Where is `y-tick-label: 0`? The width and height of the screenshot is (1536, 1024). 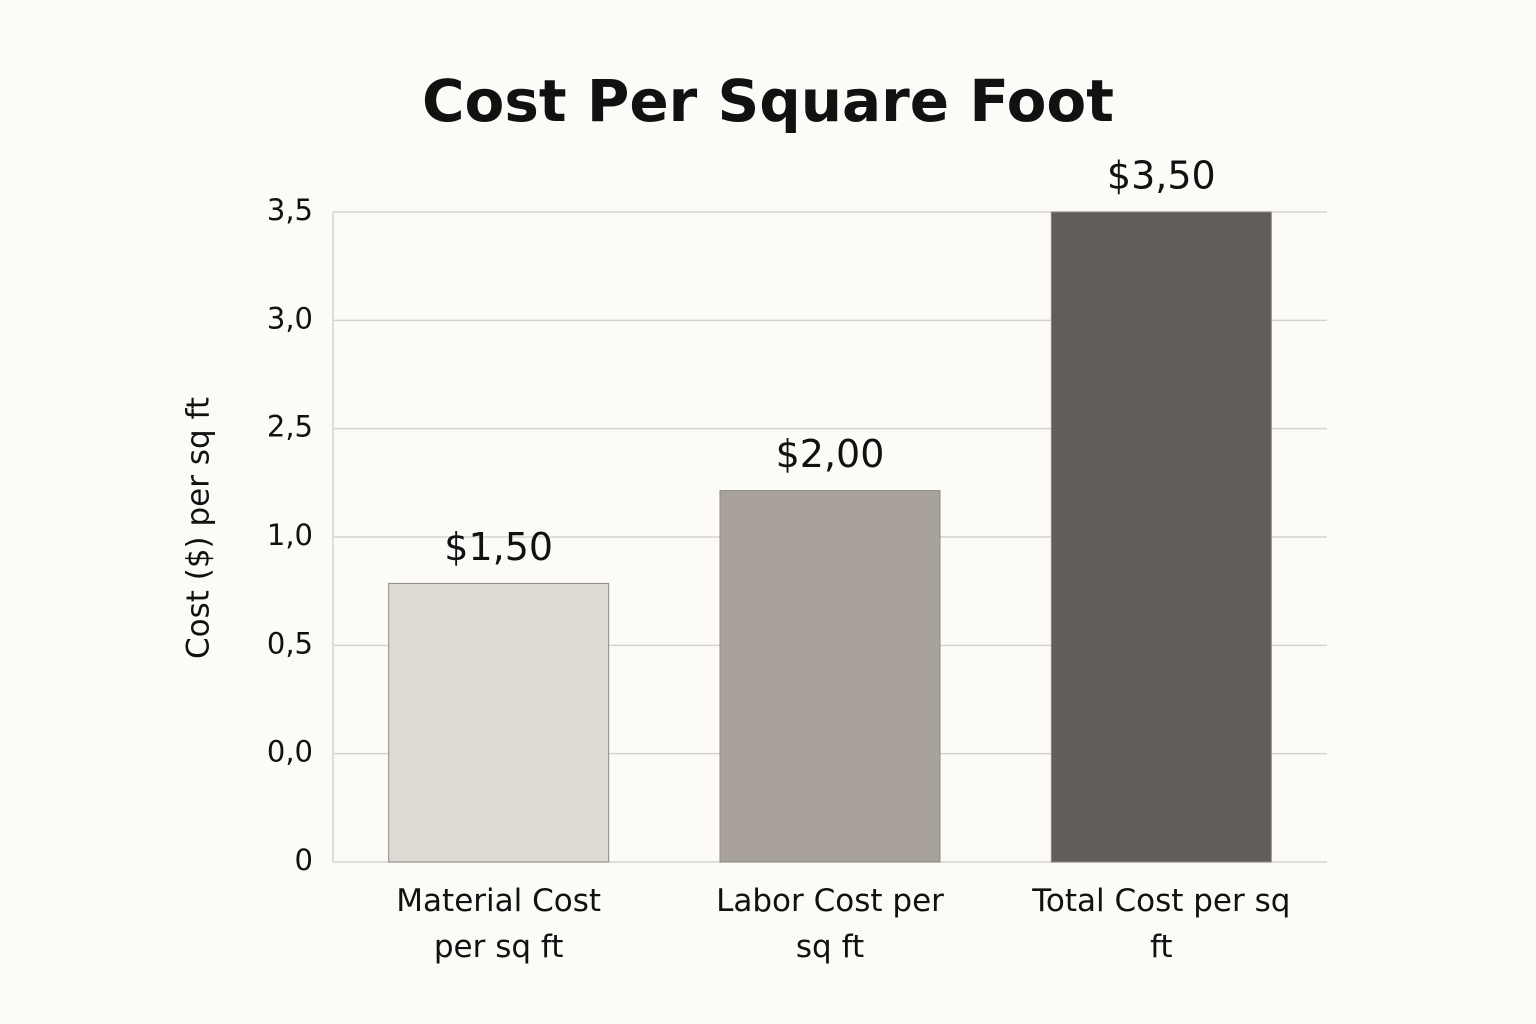
y-tick-label: 0 is located at coordinates (304, 860).